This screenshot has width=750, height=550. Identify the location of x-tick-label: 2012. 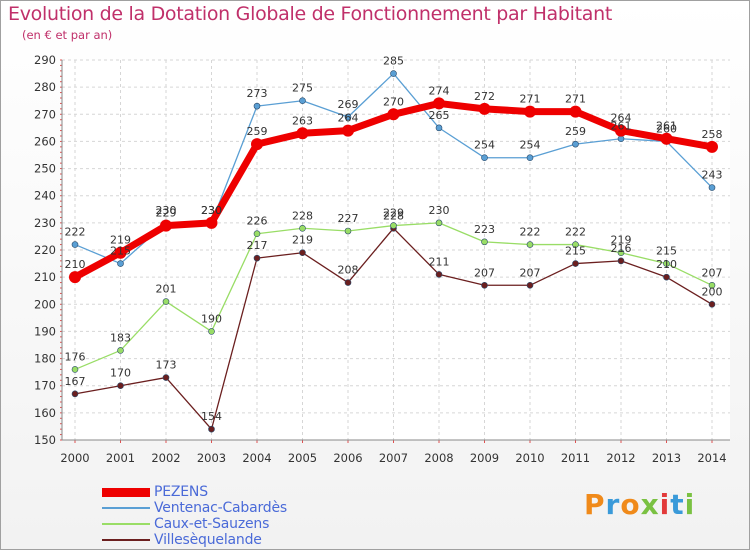
(620, 458).